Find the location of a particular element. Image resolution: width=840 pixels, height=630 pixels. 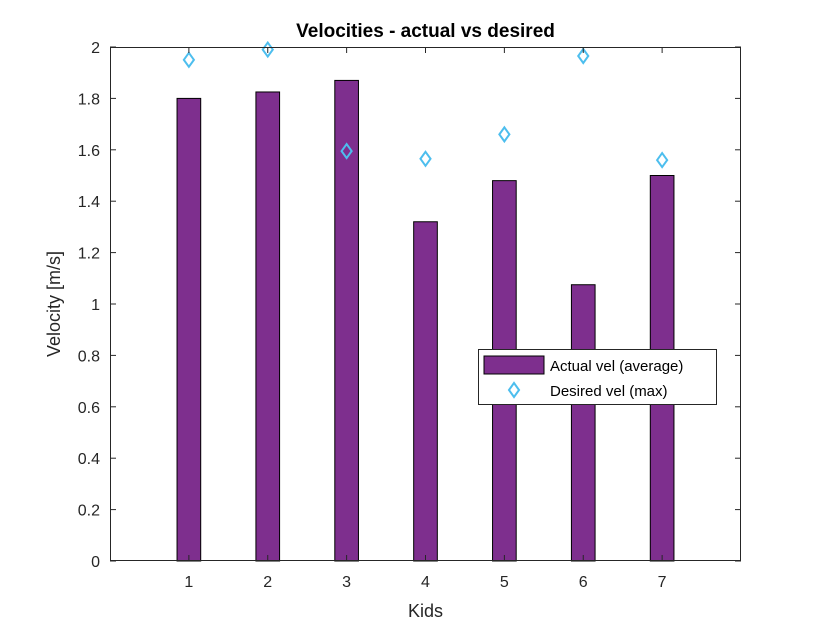

x-tick-label: 6 is located at coordinates (583, 582).